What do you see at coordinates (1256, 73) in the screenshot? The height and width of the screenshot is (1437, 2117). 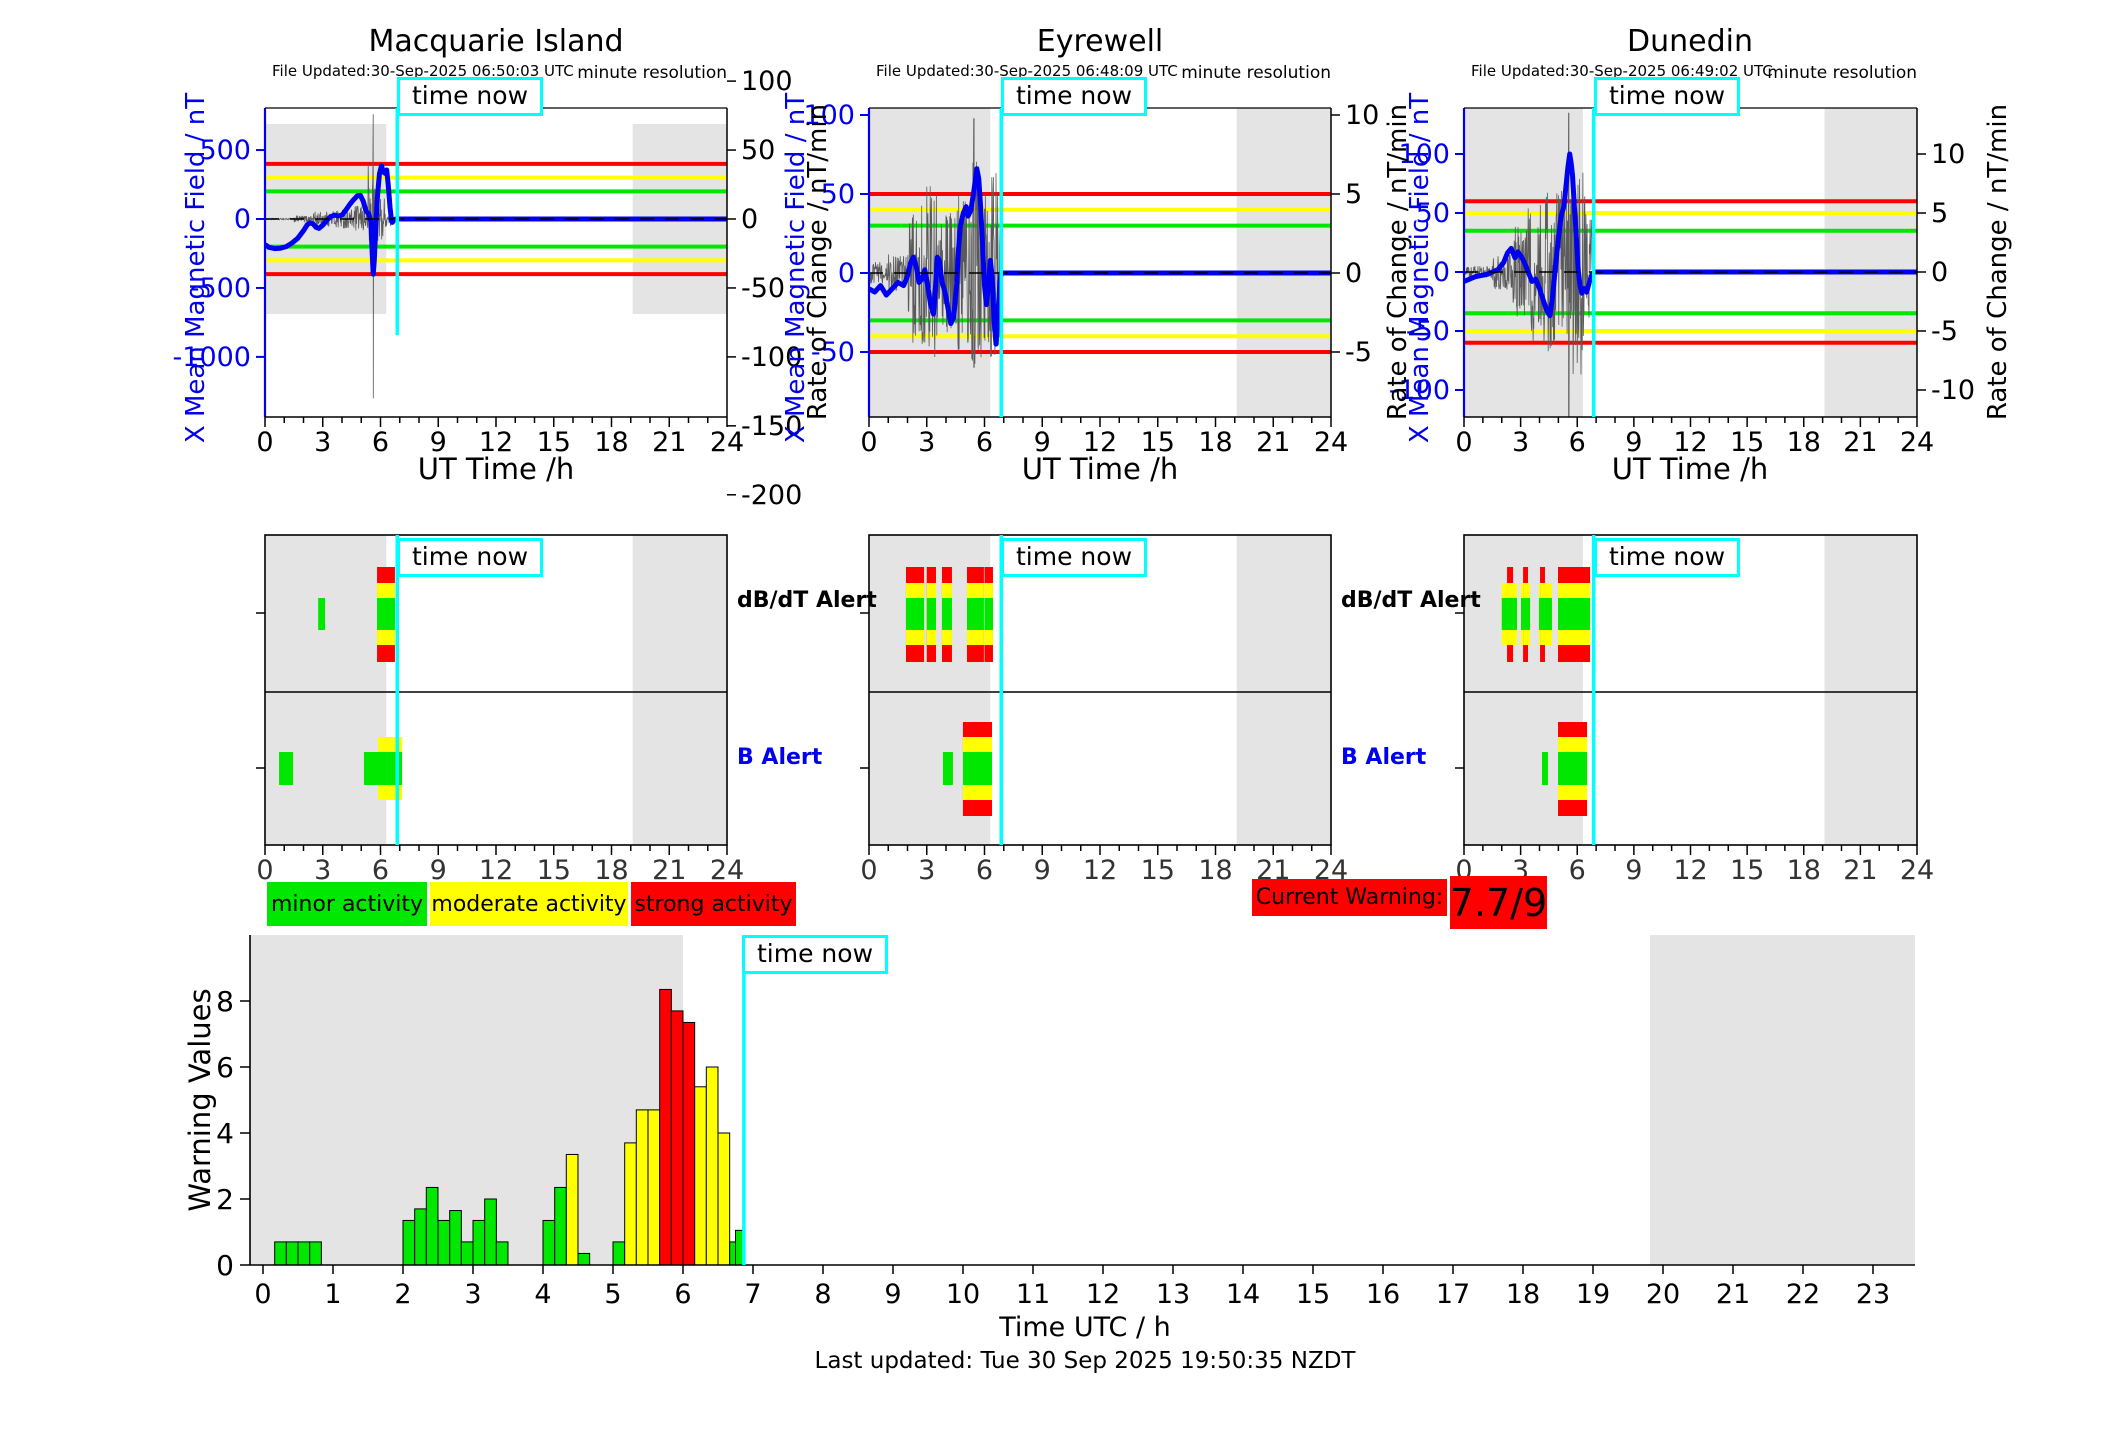 I see `resolution-label-eyrewell: minute resolution` at bounding box center [1256, 73].